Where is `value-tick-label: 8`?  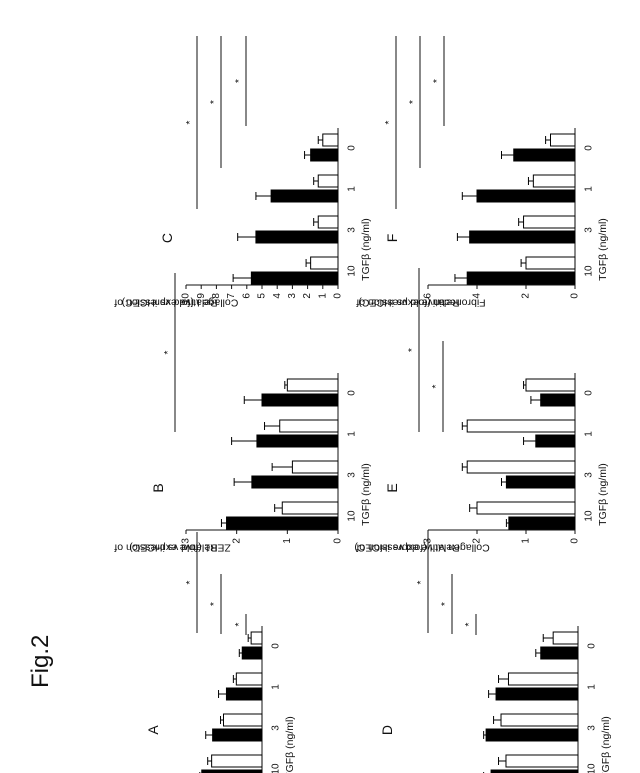 value-tick-label: 8 is located at coordinates (216, 296).